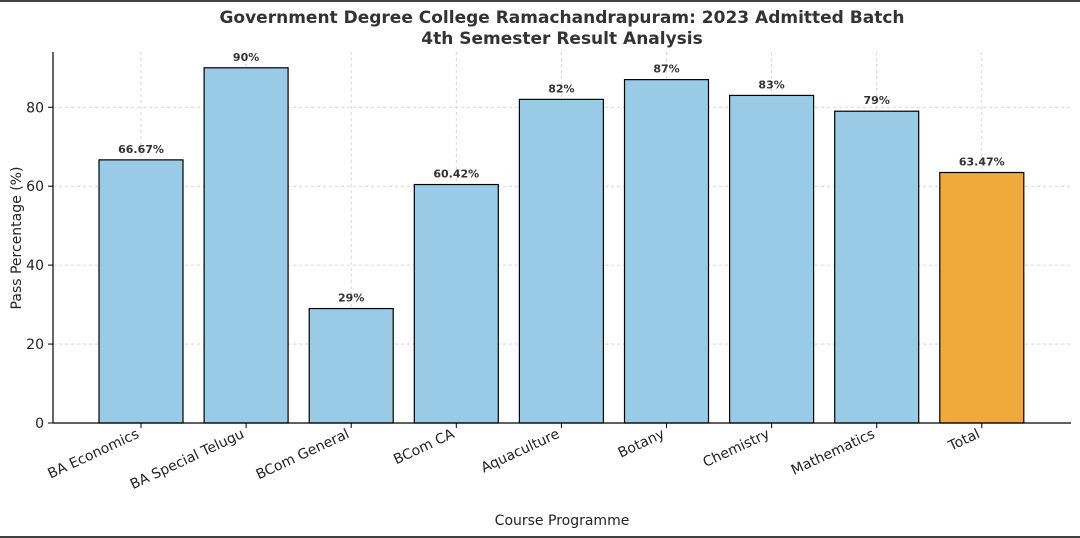 This screenshot has height=538, width=1080. Describe the element at coordinates (17, 238) in the screenshot. I see `y-axis-label: Pass Percentage (%)` at that location.